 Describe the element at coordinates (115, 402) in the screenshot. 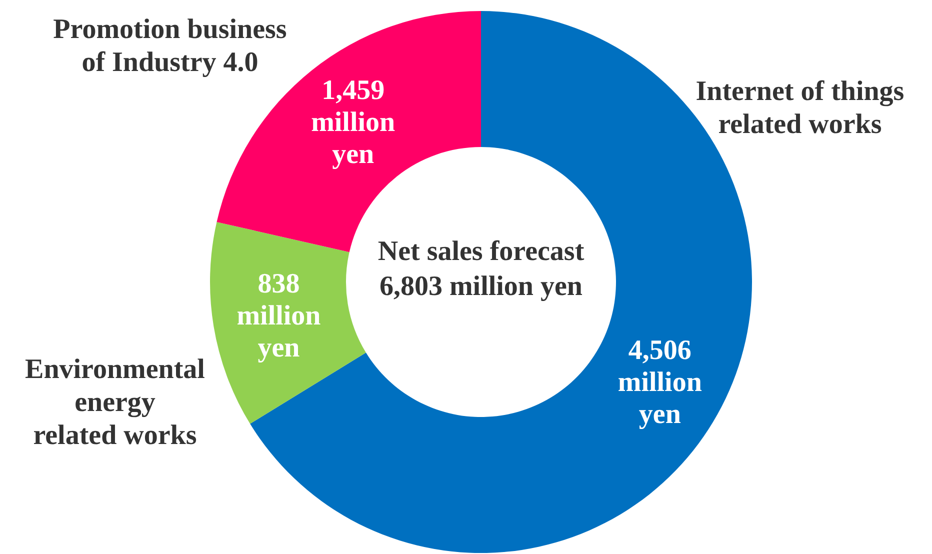

I see `slice-label: Environmental energy related works` at that location.